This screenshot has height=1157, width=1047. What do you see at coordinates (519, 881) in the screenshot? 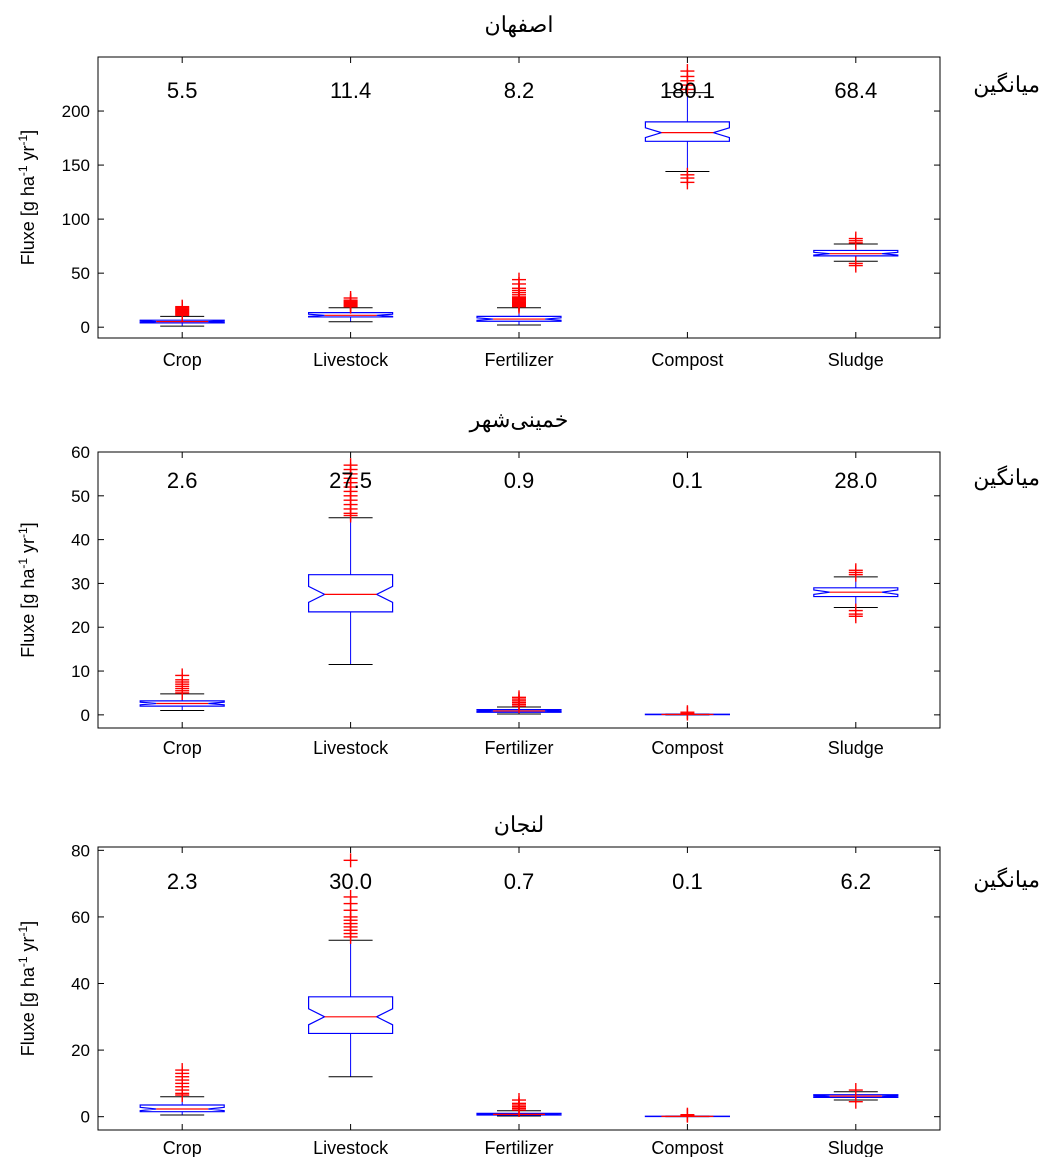
I see `mean-value-label: 0.7` at bounding box center [519, 881].